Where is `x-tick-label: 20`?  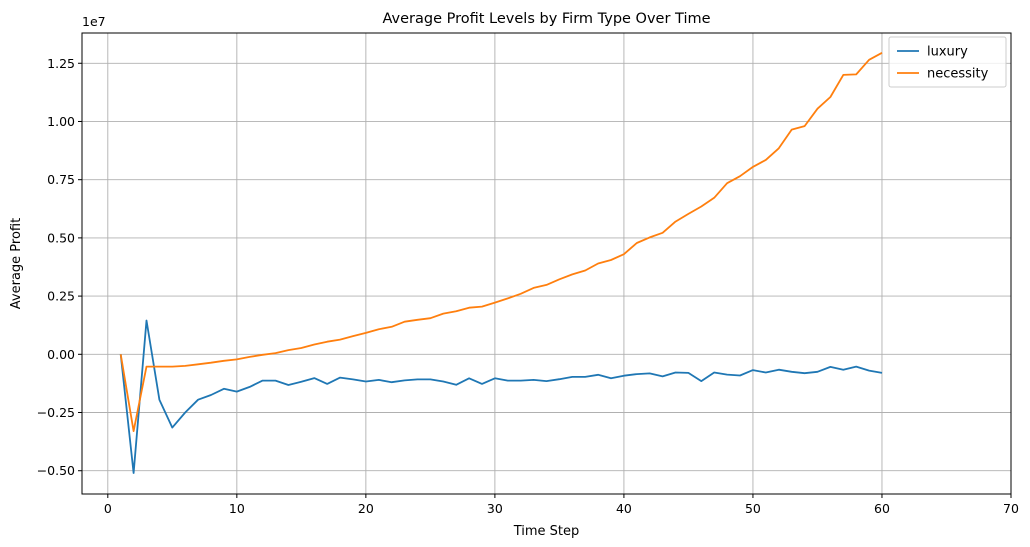 x-tick-label: 20 is located at coordinates (366, 508).